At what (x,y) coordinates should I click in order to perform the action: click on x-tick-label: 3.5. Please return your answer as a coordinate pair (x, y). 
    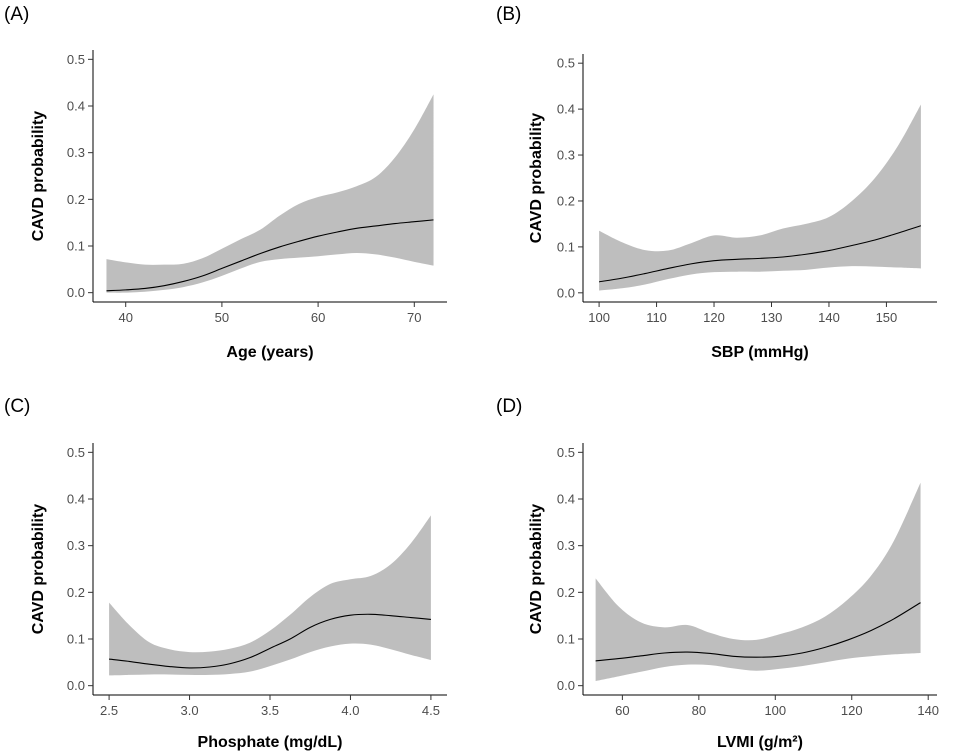
    Looking at the image, I should click on (270, 710).